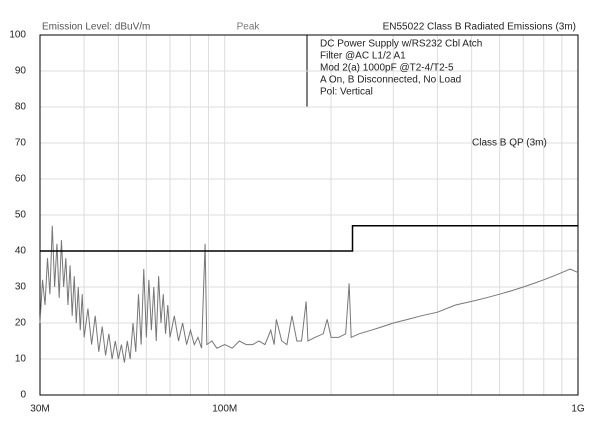  Describe the element at coordinates (21, 287) in the screenshot. I see `y-tick-label: 30` at that location.